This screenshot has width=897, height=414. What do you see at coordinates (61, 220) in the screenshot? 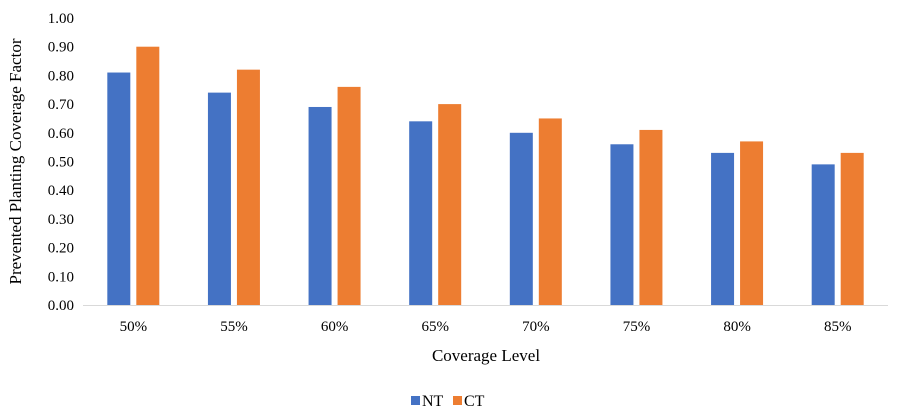
I see `y-tick-label: 0.30` at bounding box center [61, 220].